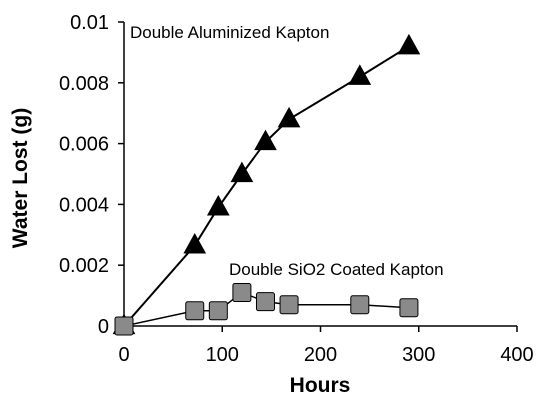 The height and width of the screenshot is (403, 539). I want to click on series-label-sio2: Double SiO2 Coated Kapton, so click(336, 269).